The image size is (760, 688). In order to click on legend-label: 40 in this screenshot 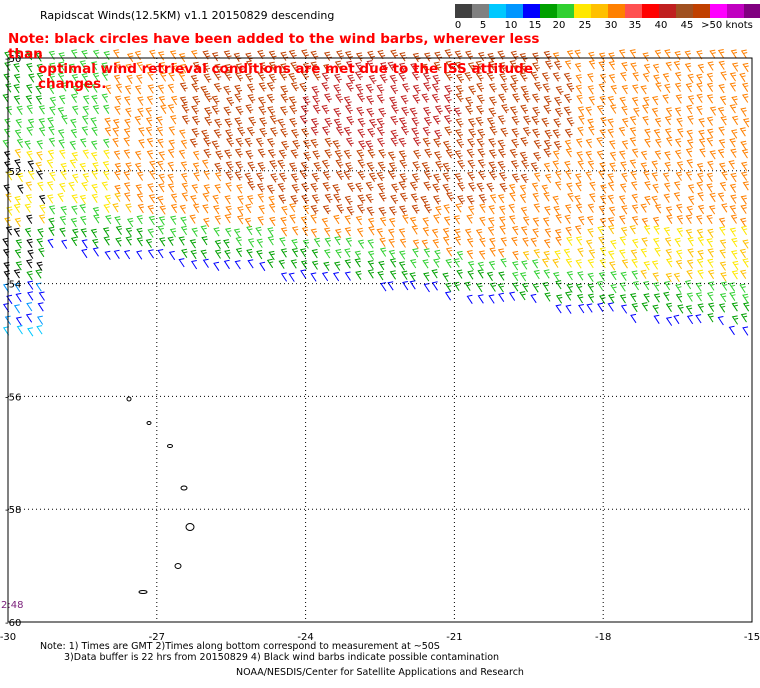, I will do `click(661, 25)`.